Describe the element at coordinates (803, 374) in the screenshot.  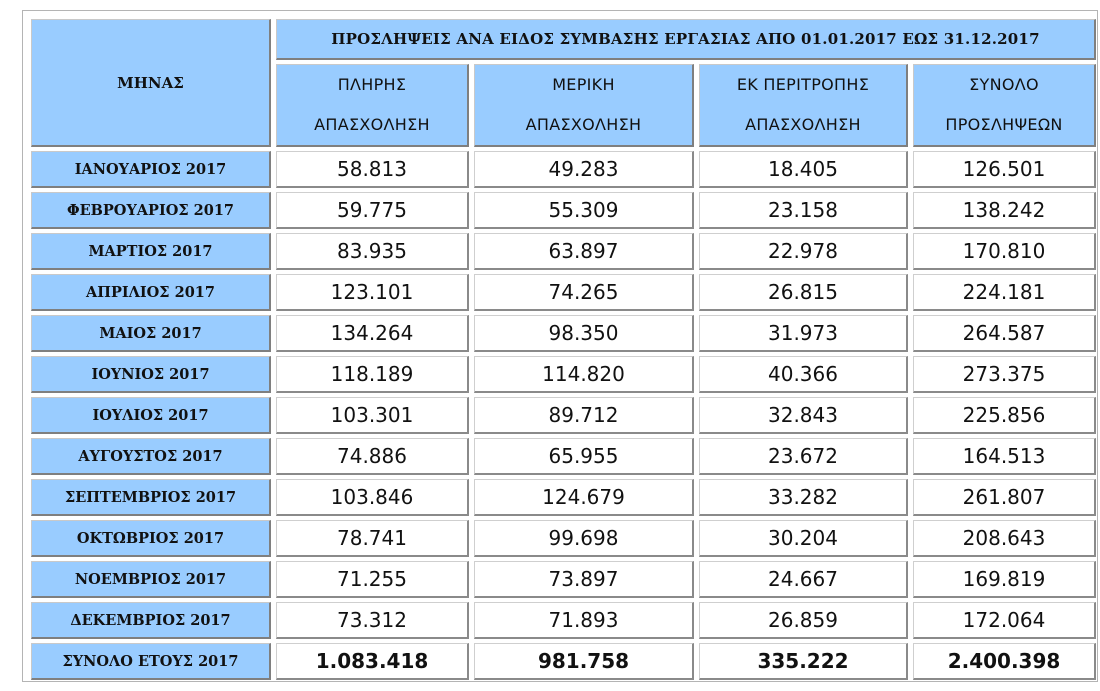
I see `rotation-cell: 40.366` at that location.